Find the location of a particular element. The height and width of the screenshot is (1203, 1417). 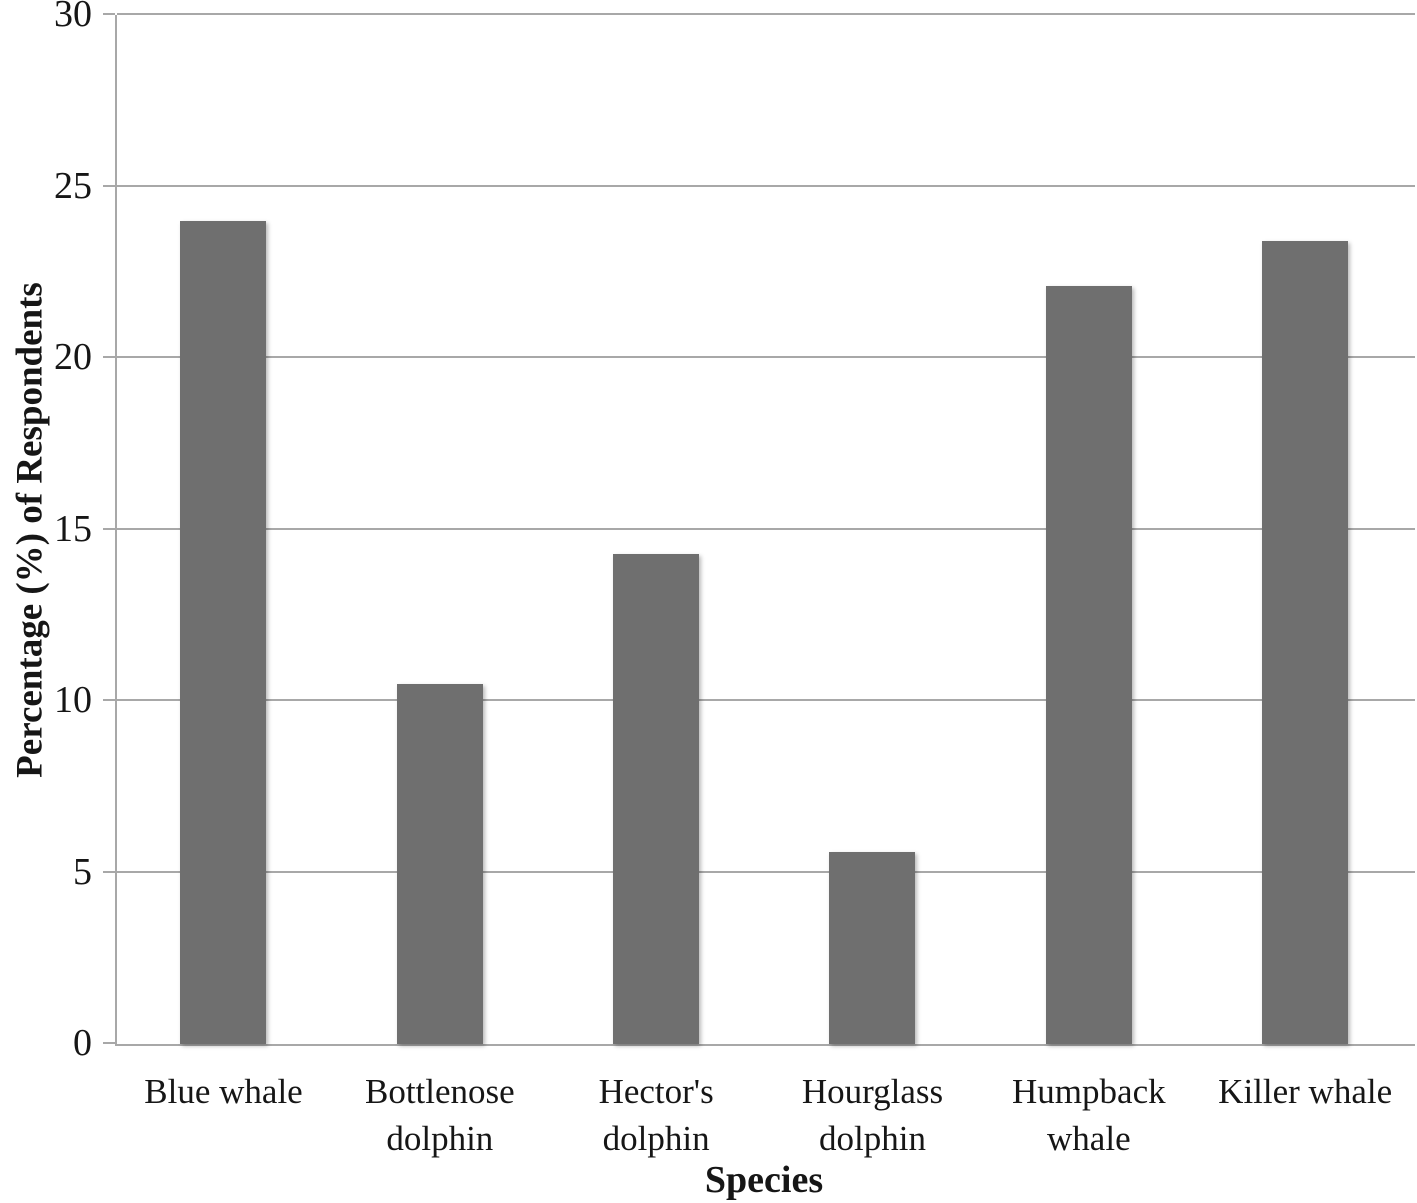

x-label-killer-whale: Killer whale is located at coordinates (1305, 1091).